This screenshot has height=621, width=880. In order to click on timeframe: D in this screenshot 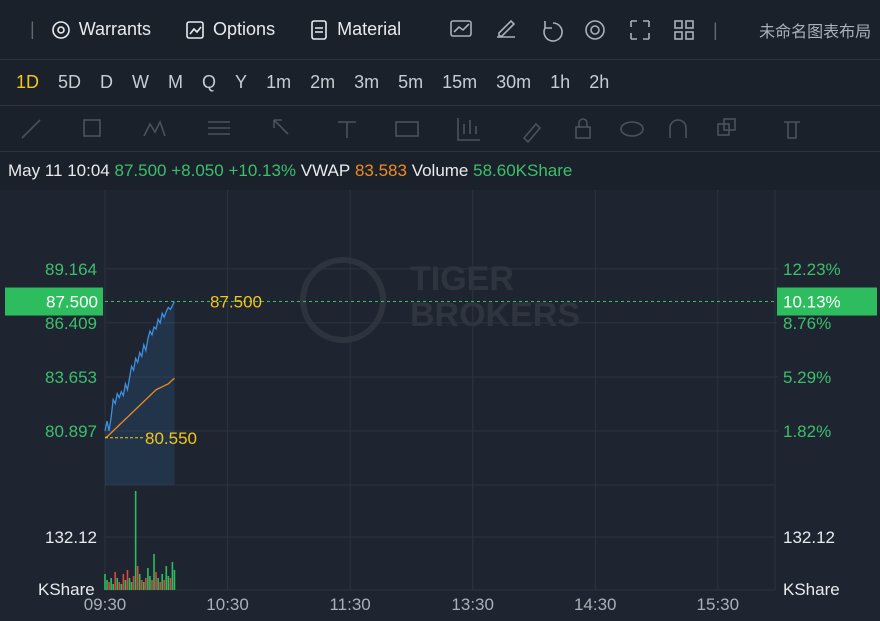, I will do `click(107, 82)`.